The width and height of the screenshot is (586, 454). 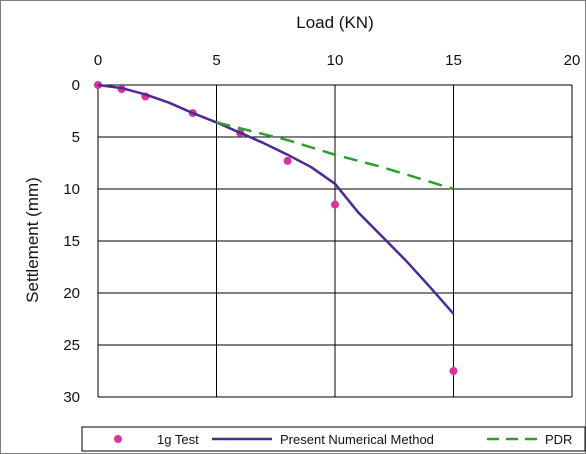 What do you see at coordinates (558, 439) in the screenshot?
I see `legend-label: PDR` at bounding box center [558, 439].